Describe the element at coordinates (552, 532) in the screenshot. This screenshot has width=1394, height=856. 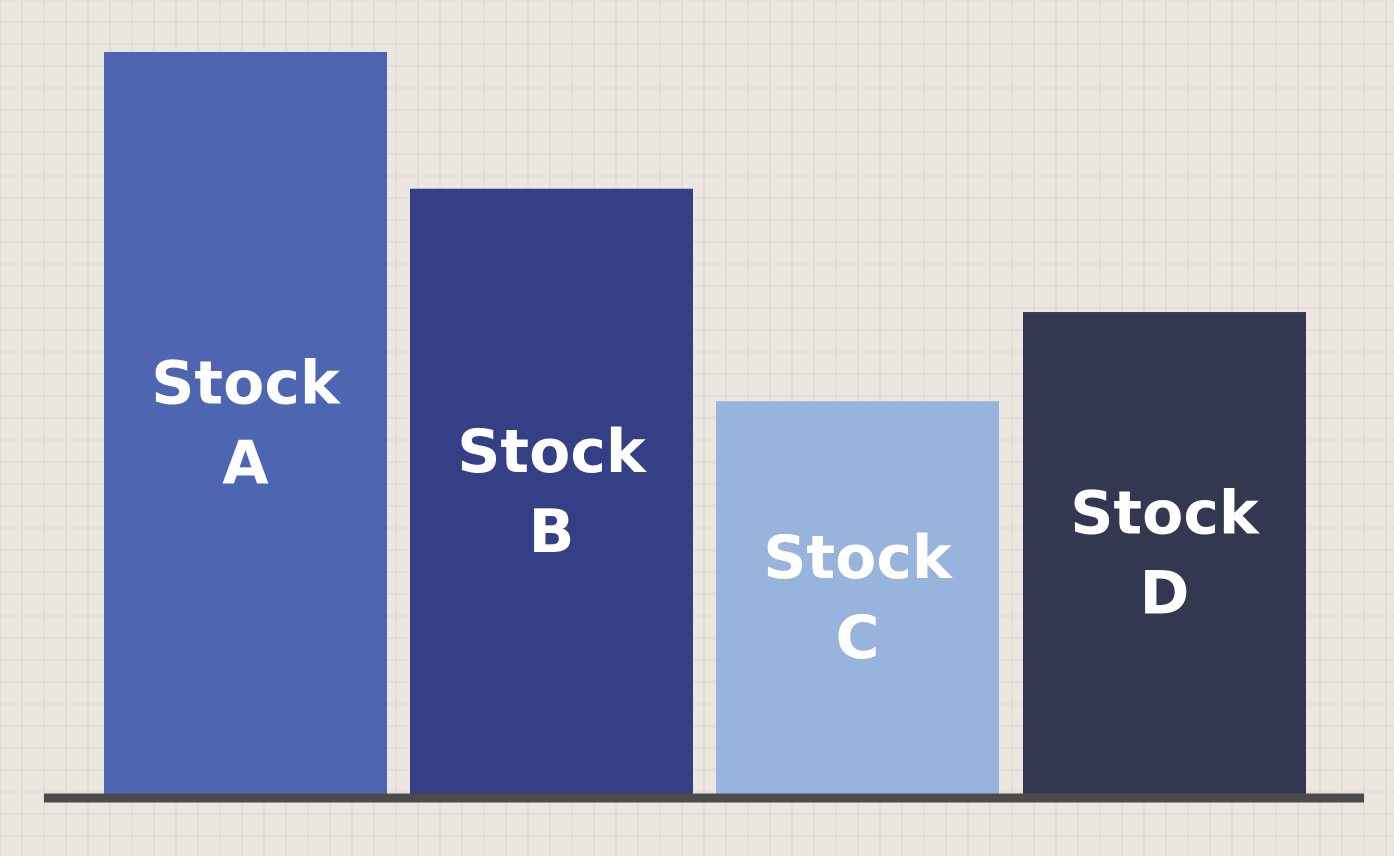
I see `bar-label-line: B` at that location.